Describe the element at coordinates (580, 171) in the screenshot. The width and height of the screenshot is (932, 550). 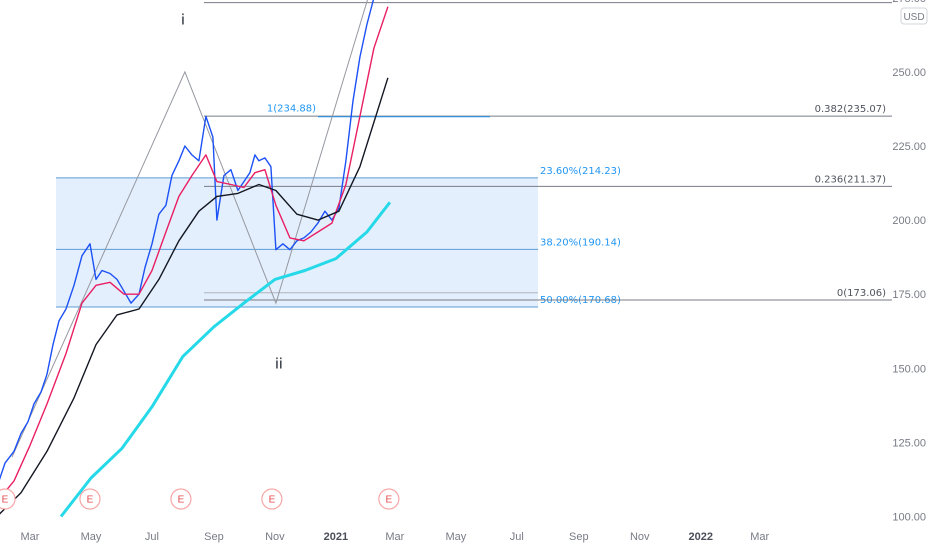
I see `retracement-label: 23.60%(214.23)` at that location.